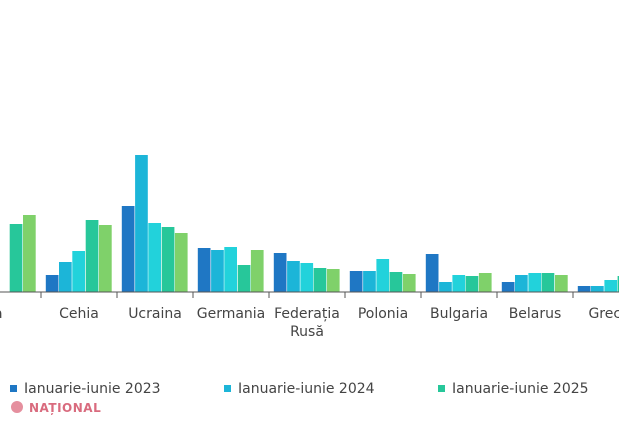 The image size is (619, 421). I want to click on x-tick-label-4: Federația Rusă, so click(307, 323).